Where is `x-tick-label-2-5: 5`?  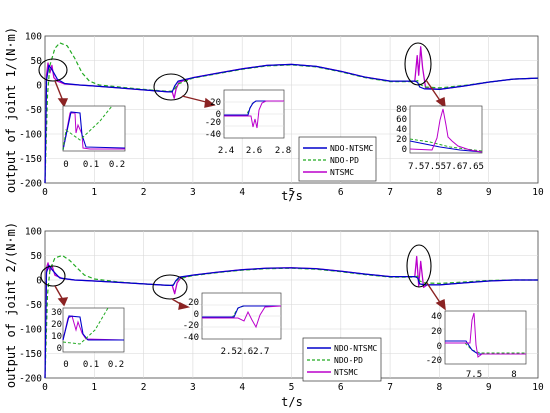
x-tick-label-2-5: 5 is located at coordinates (292, 387).